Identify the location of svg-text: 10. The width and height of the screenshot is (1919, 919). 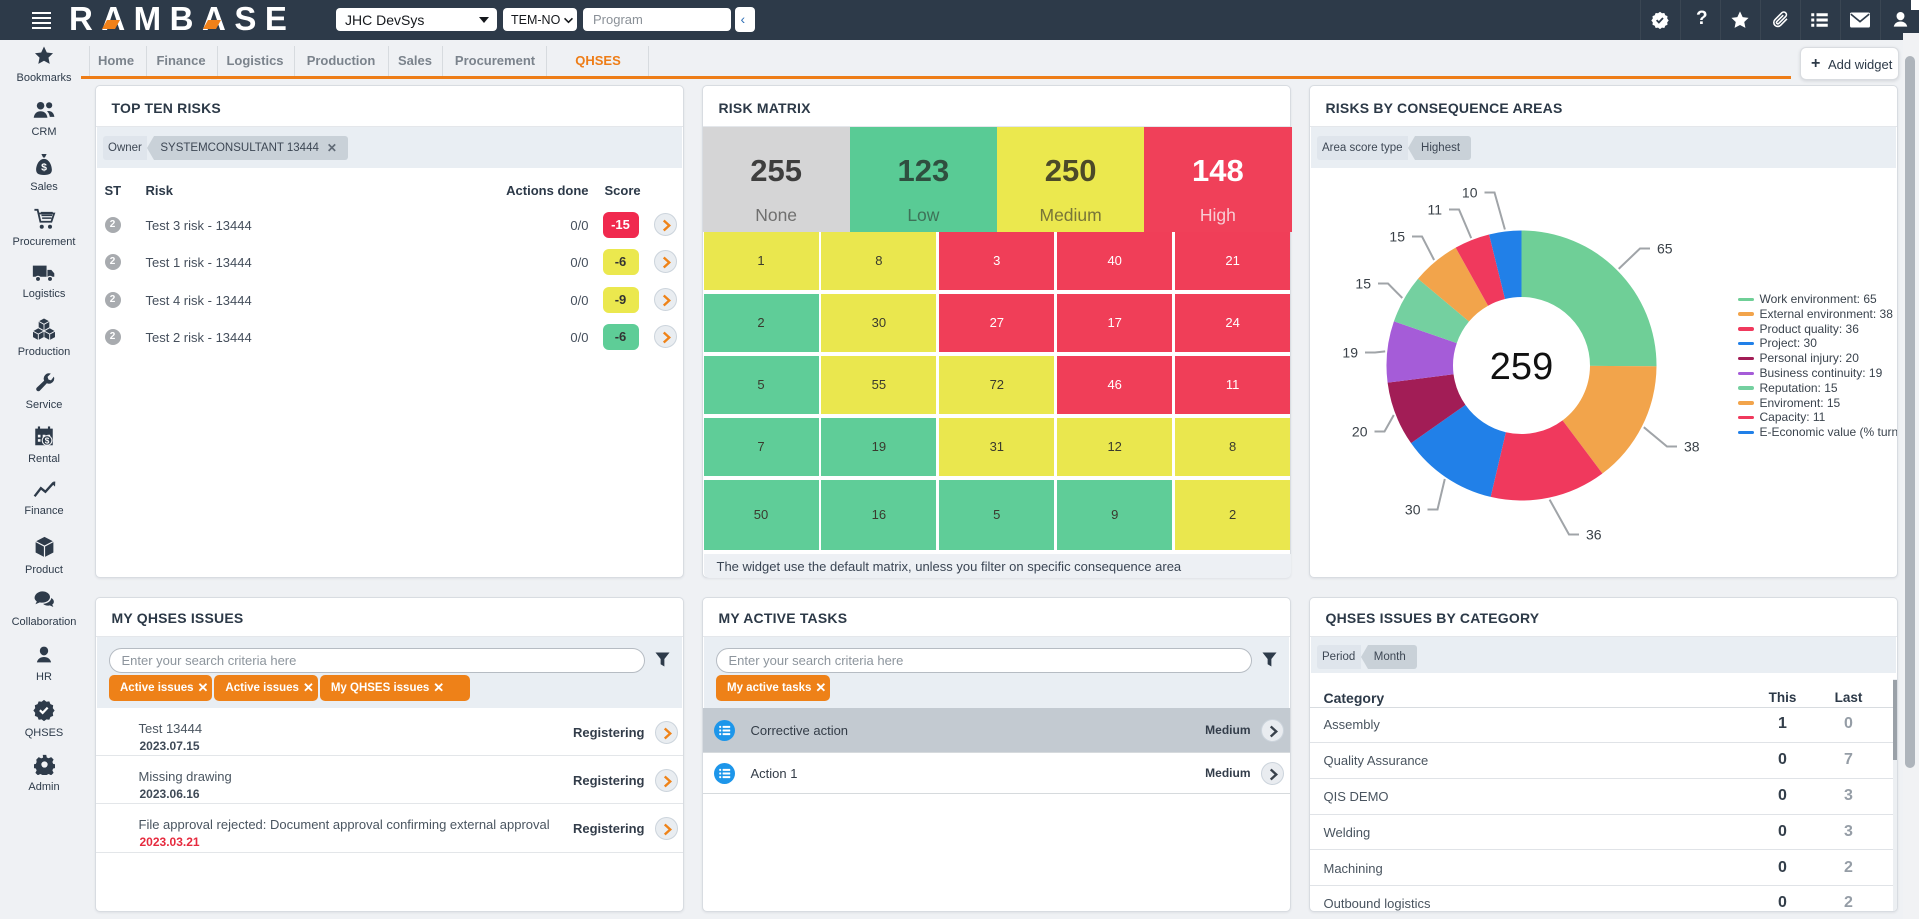
(1469, 192).